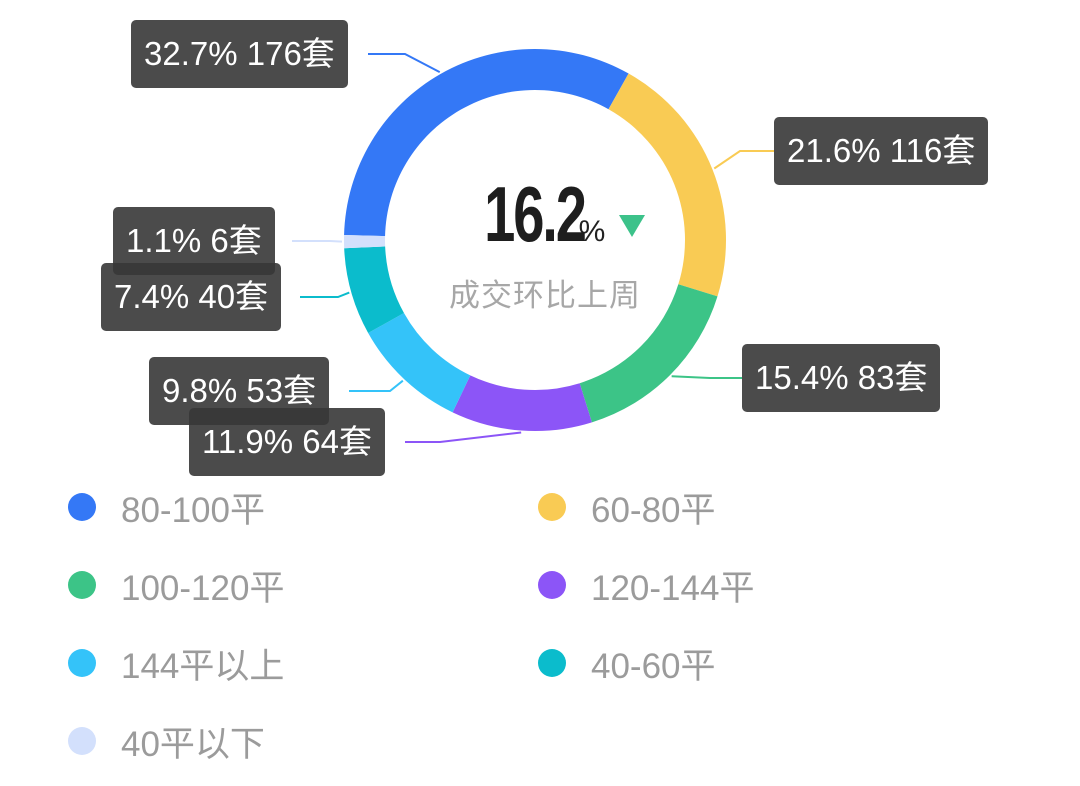 The height and width of the screenshot is (786, 1080). I want to click on legend-label: 144平以上, so click(203, 666).